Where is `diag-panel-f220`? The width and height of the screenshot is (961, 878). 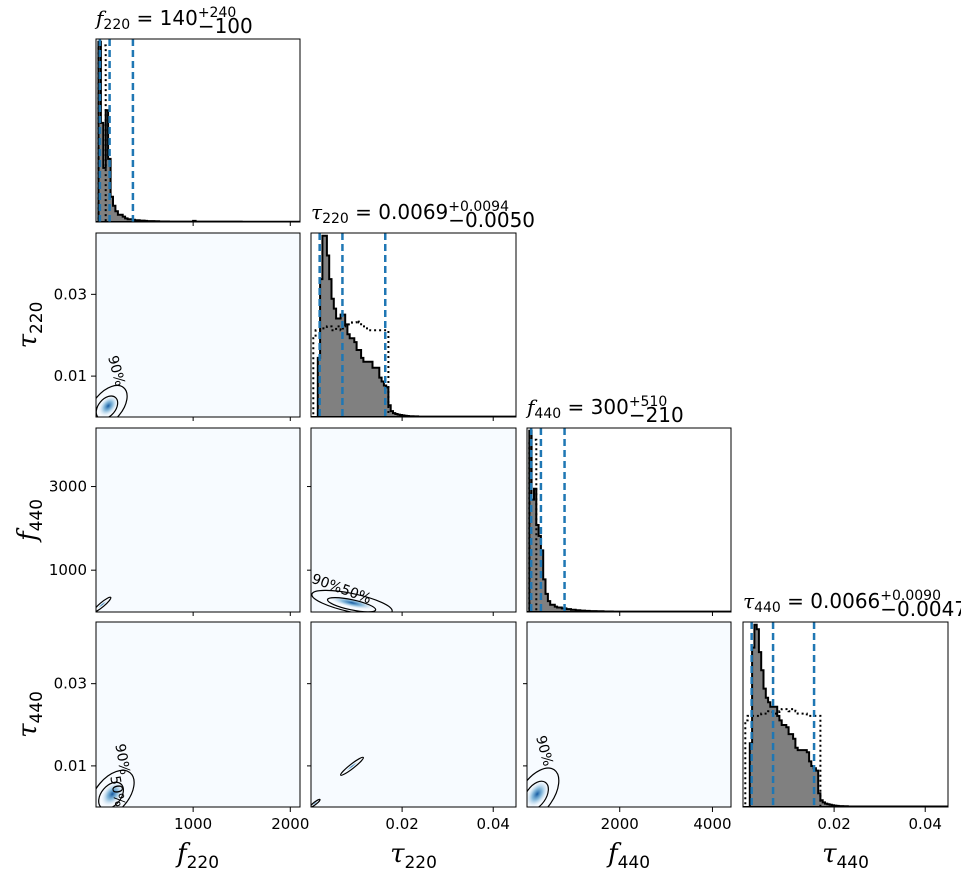
diag-panel-f220 is located at coordinates (198, 130).